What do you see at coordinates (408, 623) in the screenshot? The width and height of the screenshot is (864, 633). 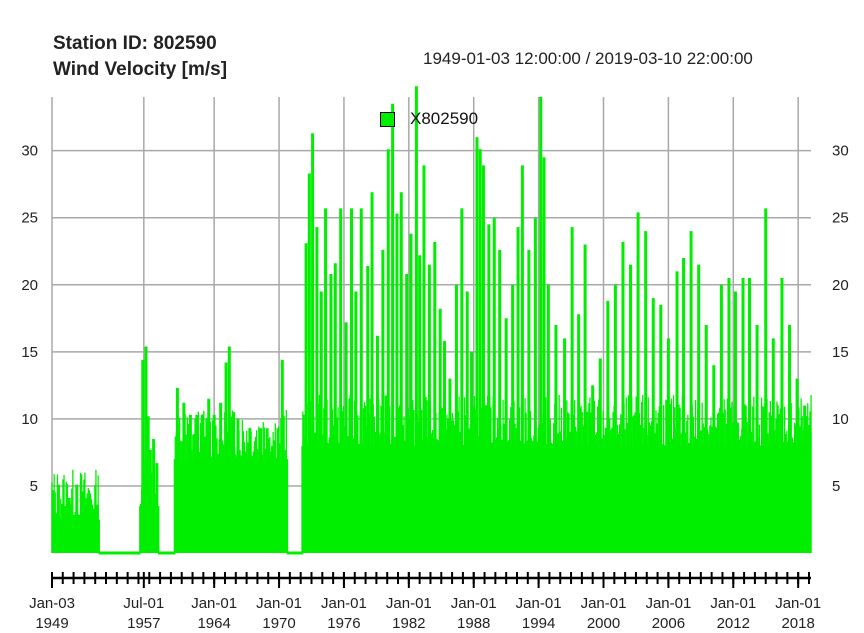 I see `x-tick-label-year: 1982` at bounding box center [408, 623].